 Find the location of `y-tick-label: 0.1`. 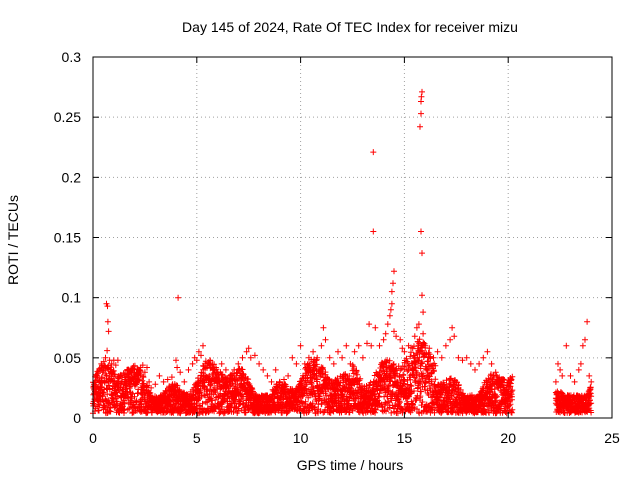

y-tick-label: 0.1 is located at coordinates (72, 298).